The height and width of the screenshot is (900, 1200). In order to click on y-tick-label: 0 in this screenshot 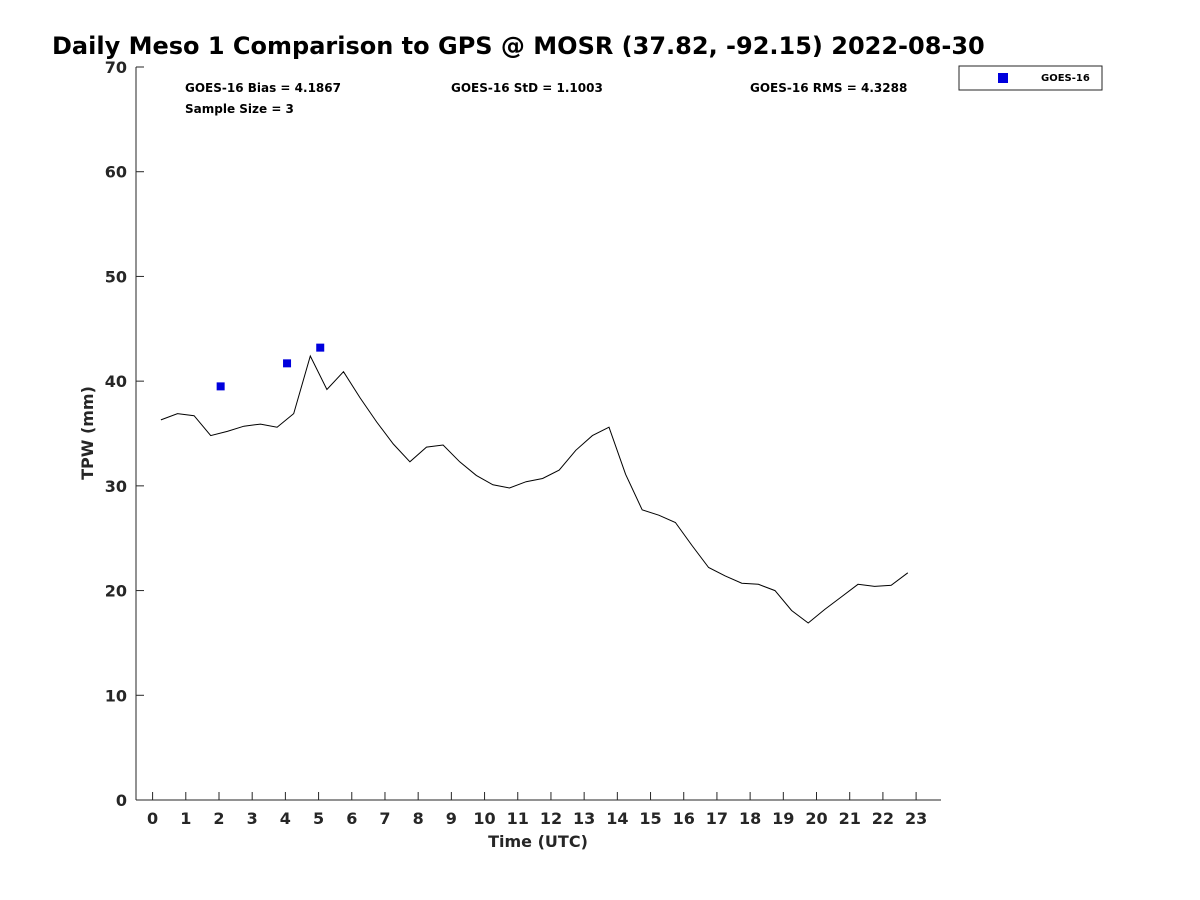, I will do `click(121, 800)`.